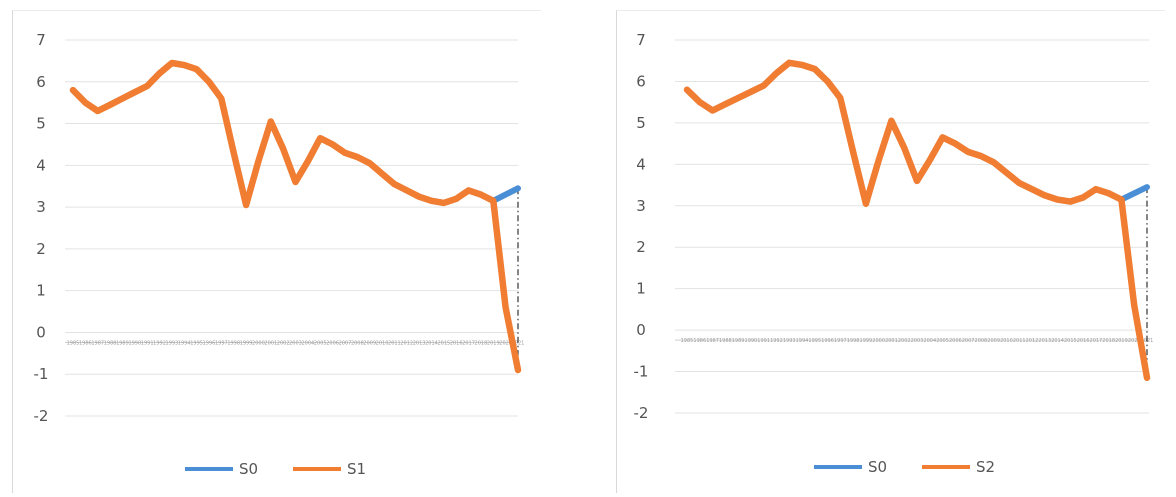 The width and height of the screenshot is (1176, 497). Describe the element at coordinates (345, 343) in the screenshot. I see `x-tick-label: 2007` at that location.